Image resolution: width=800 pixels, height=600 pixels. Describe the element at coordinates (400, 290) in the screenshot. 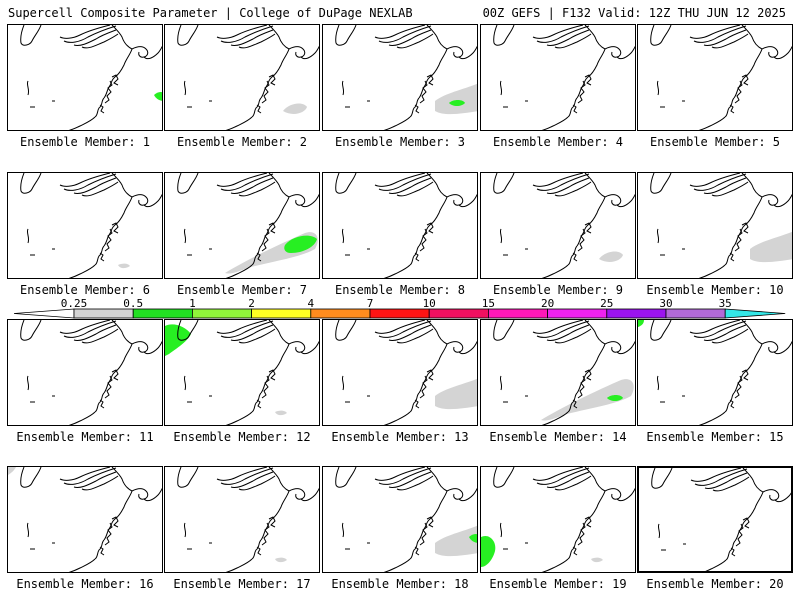

I see `member-label-8: Ensemble Member: 8` at that location.